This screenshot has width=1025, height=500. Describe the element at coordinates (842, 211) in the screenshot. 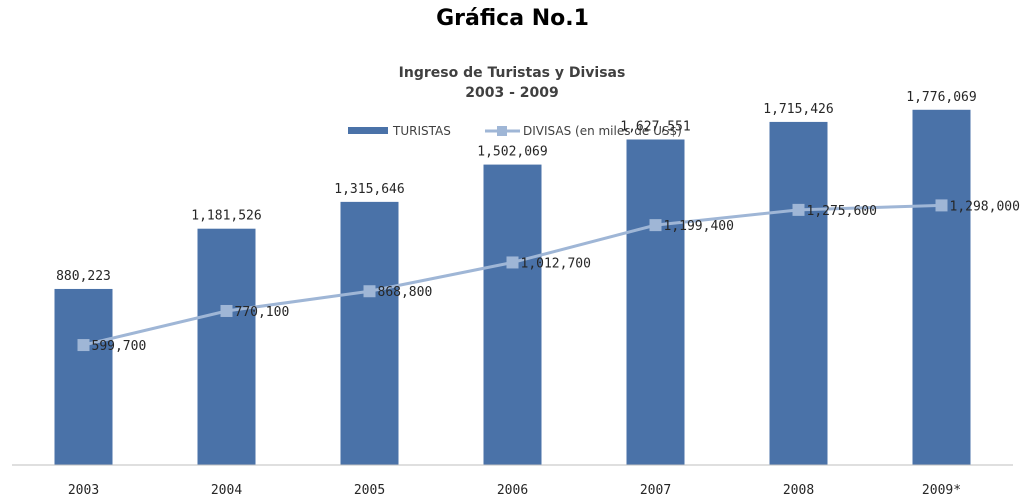

I see `point-label-divisas-2008: 1,275,600` at that location.